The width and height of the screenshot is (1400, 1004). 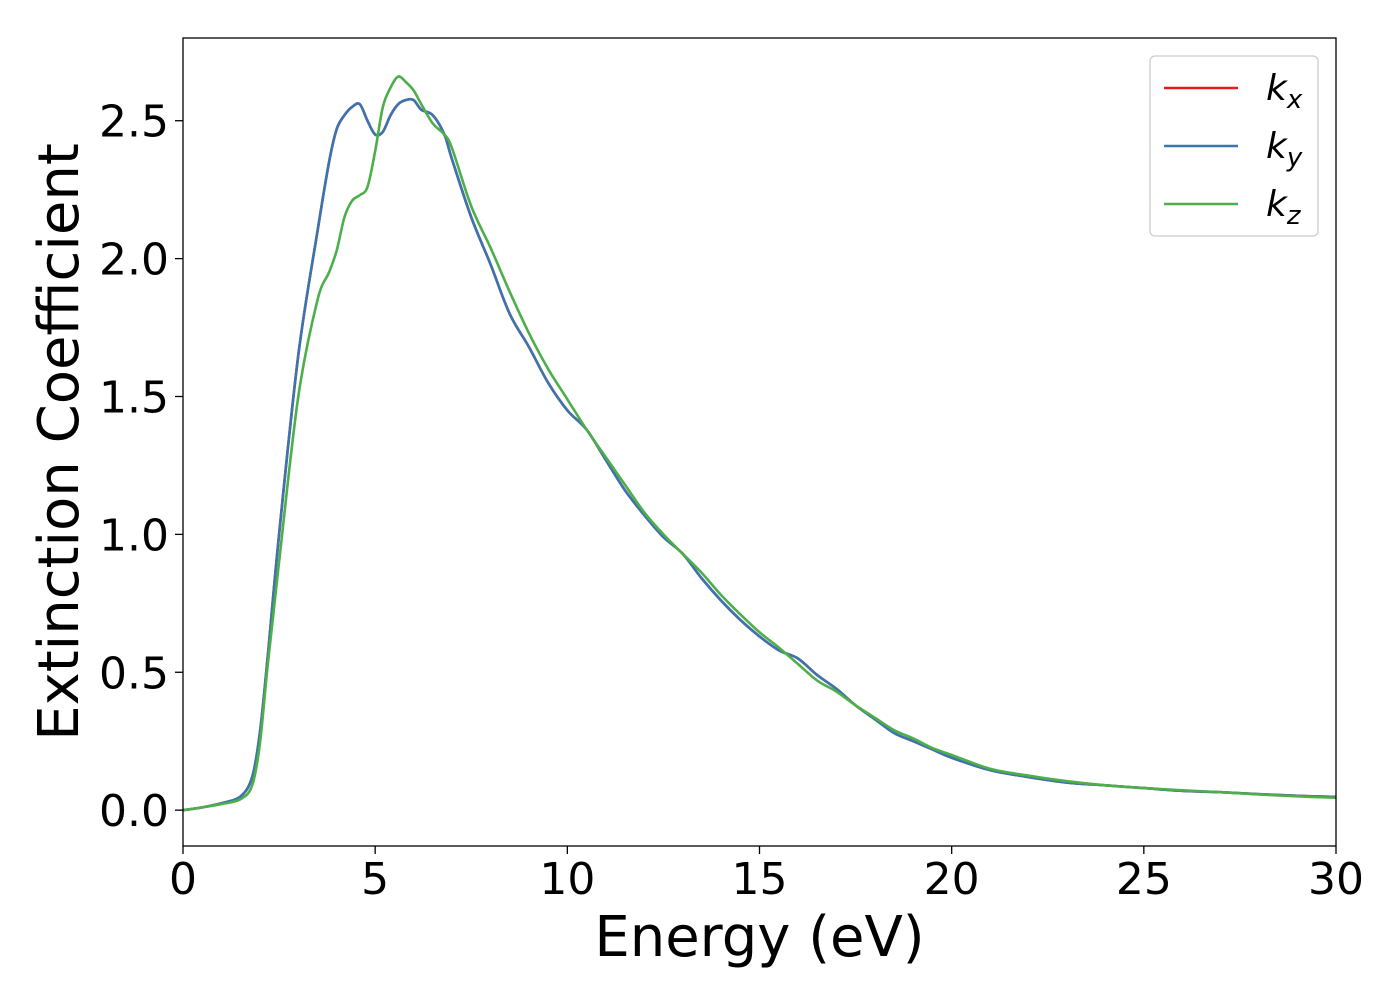 What do you see at coordinates (134, 673) in the screenshot?
I see `y-tick-label: 0.5` at bounding box center [134, 673].